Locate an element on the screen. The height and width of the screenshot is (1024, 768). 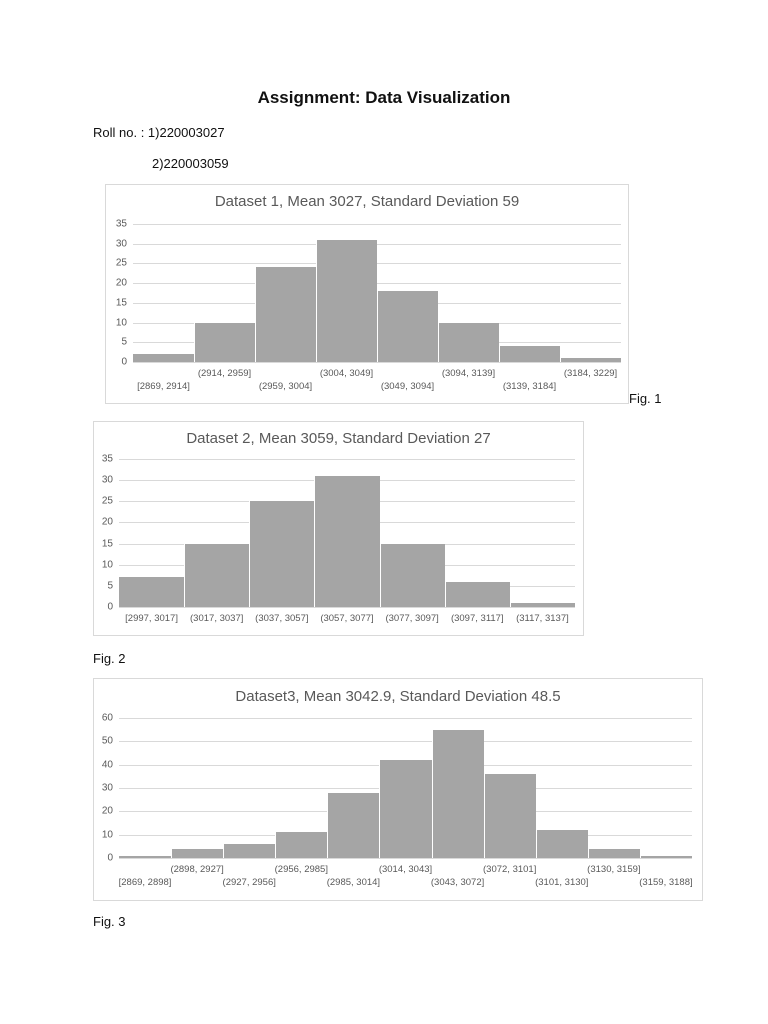
x-axis-tick-label: (3159, 3188] is located at coordinates (666, 882).